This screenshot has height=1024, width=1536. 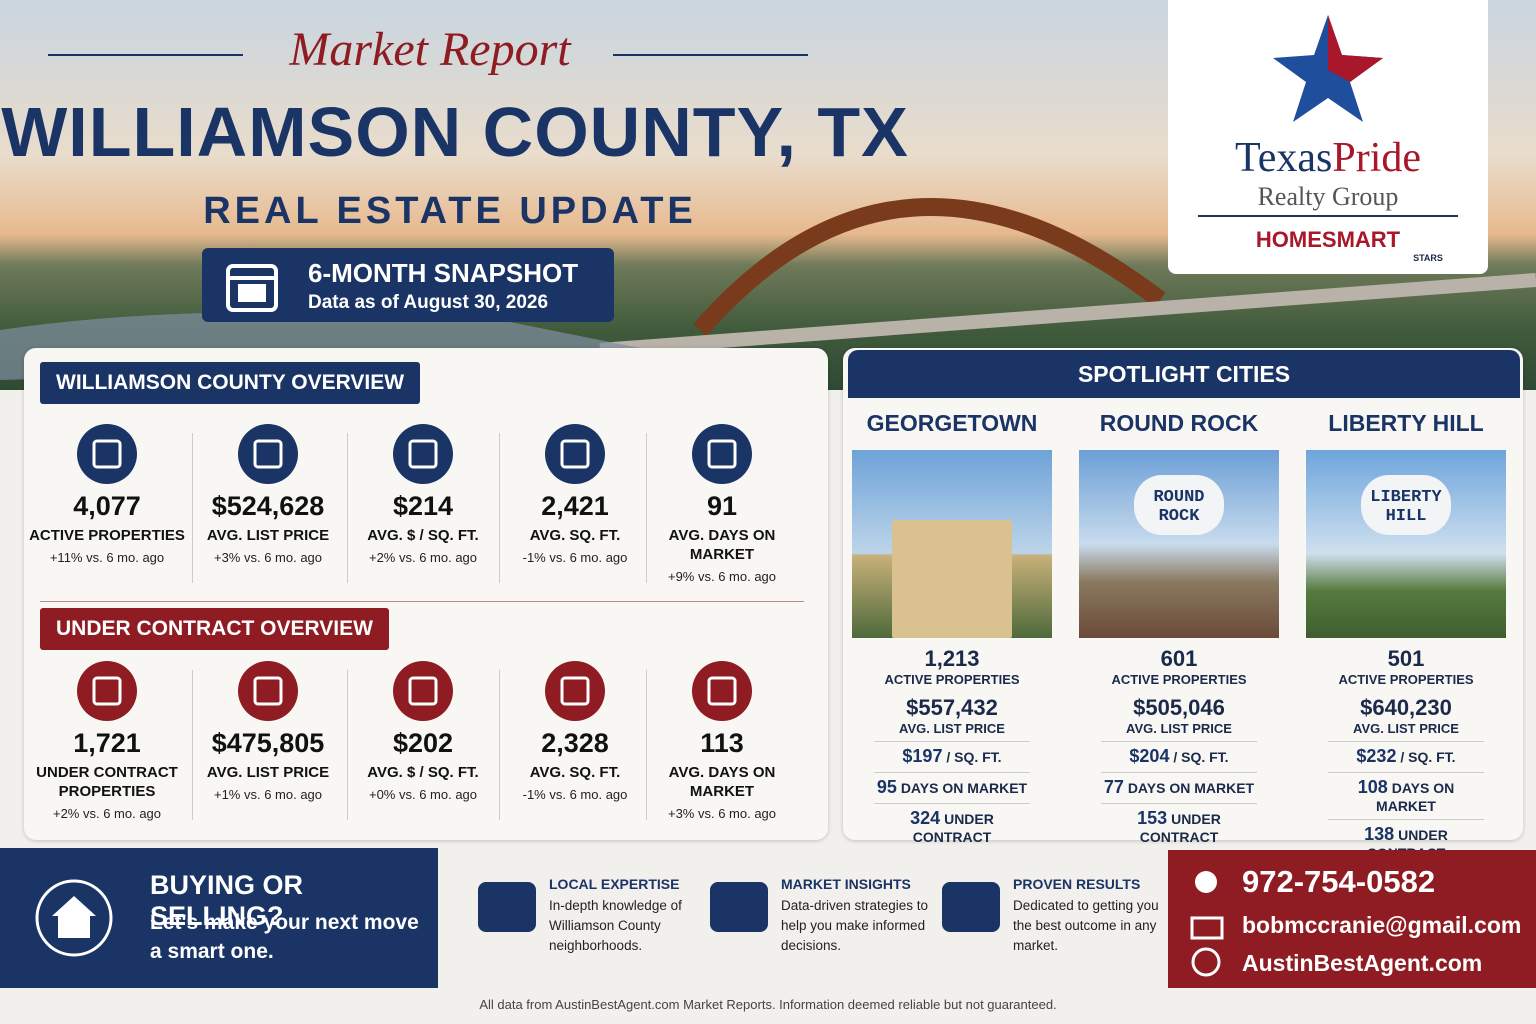 What do you see at coordinates (1179, 507) in the screenshot?
I see `photo-label: ROUND ROCK` at bounding box center [1179, 507].